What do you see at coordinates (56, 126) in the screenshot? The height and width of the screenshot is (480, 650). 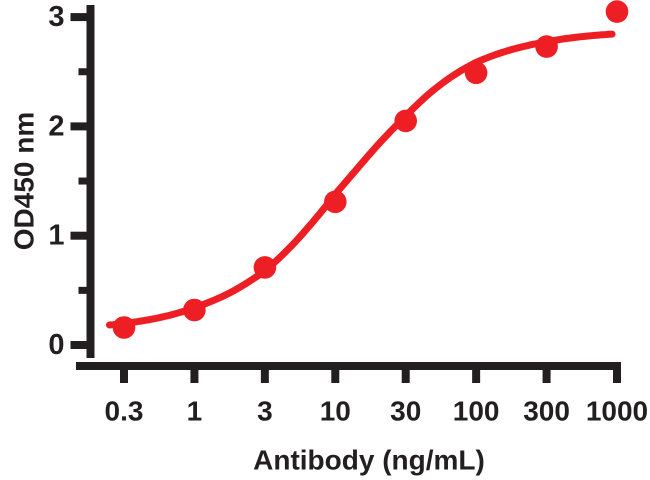 I see `y-tick-label: 2` at bounding box center [56, 126].